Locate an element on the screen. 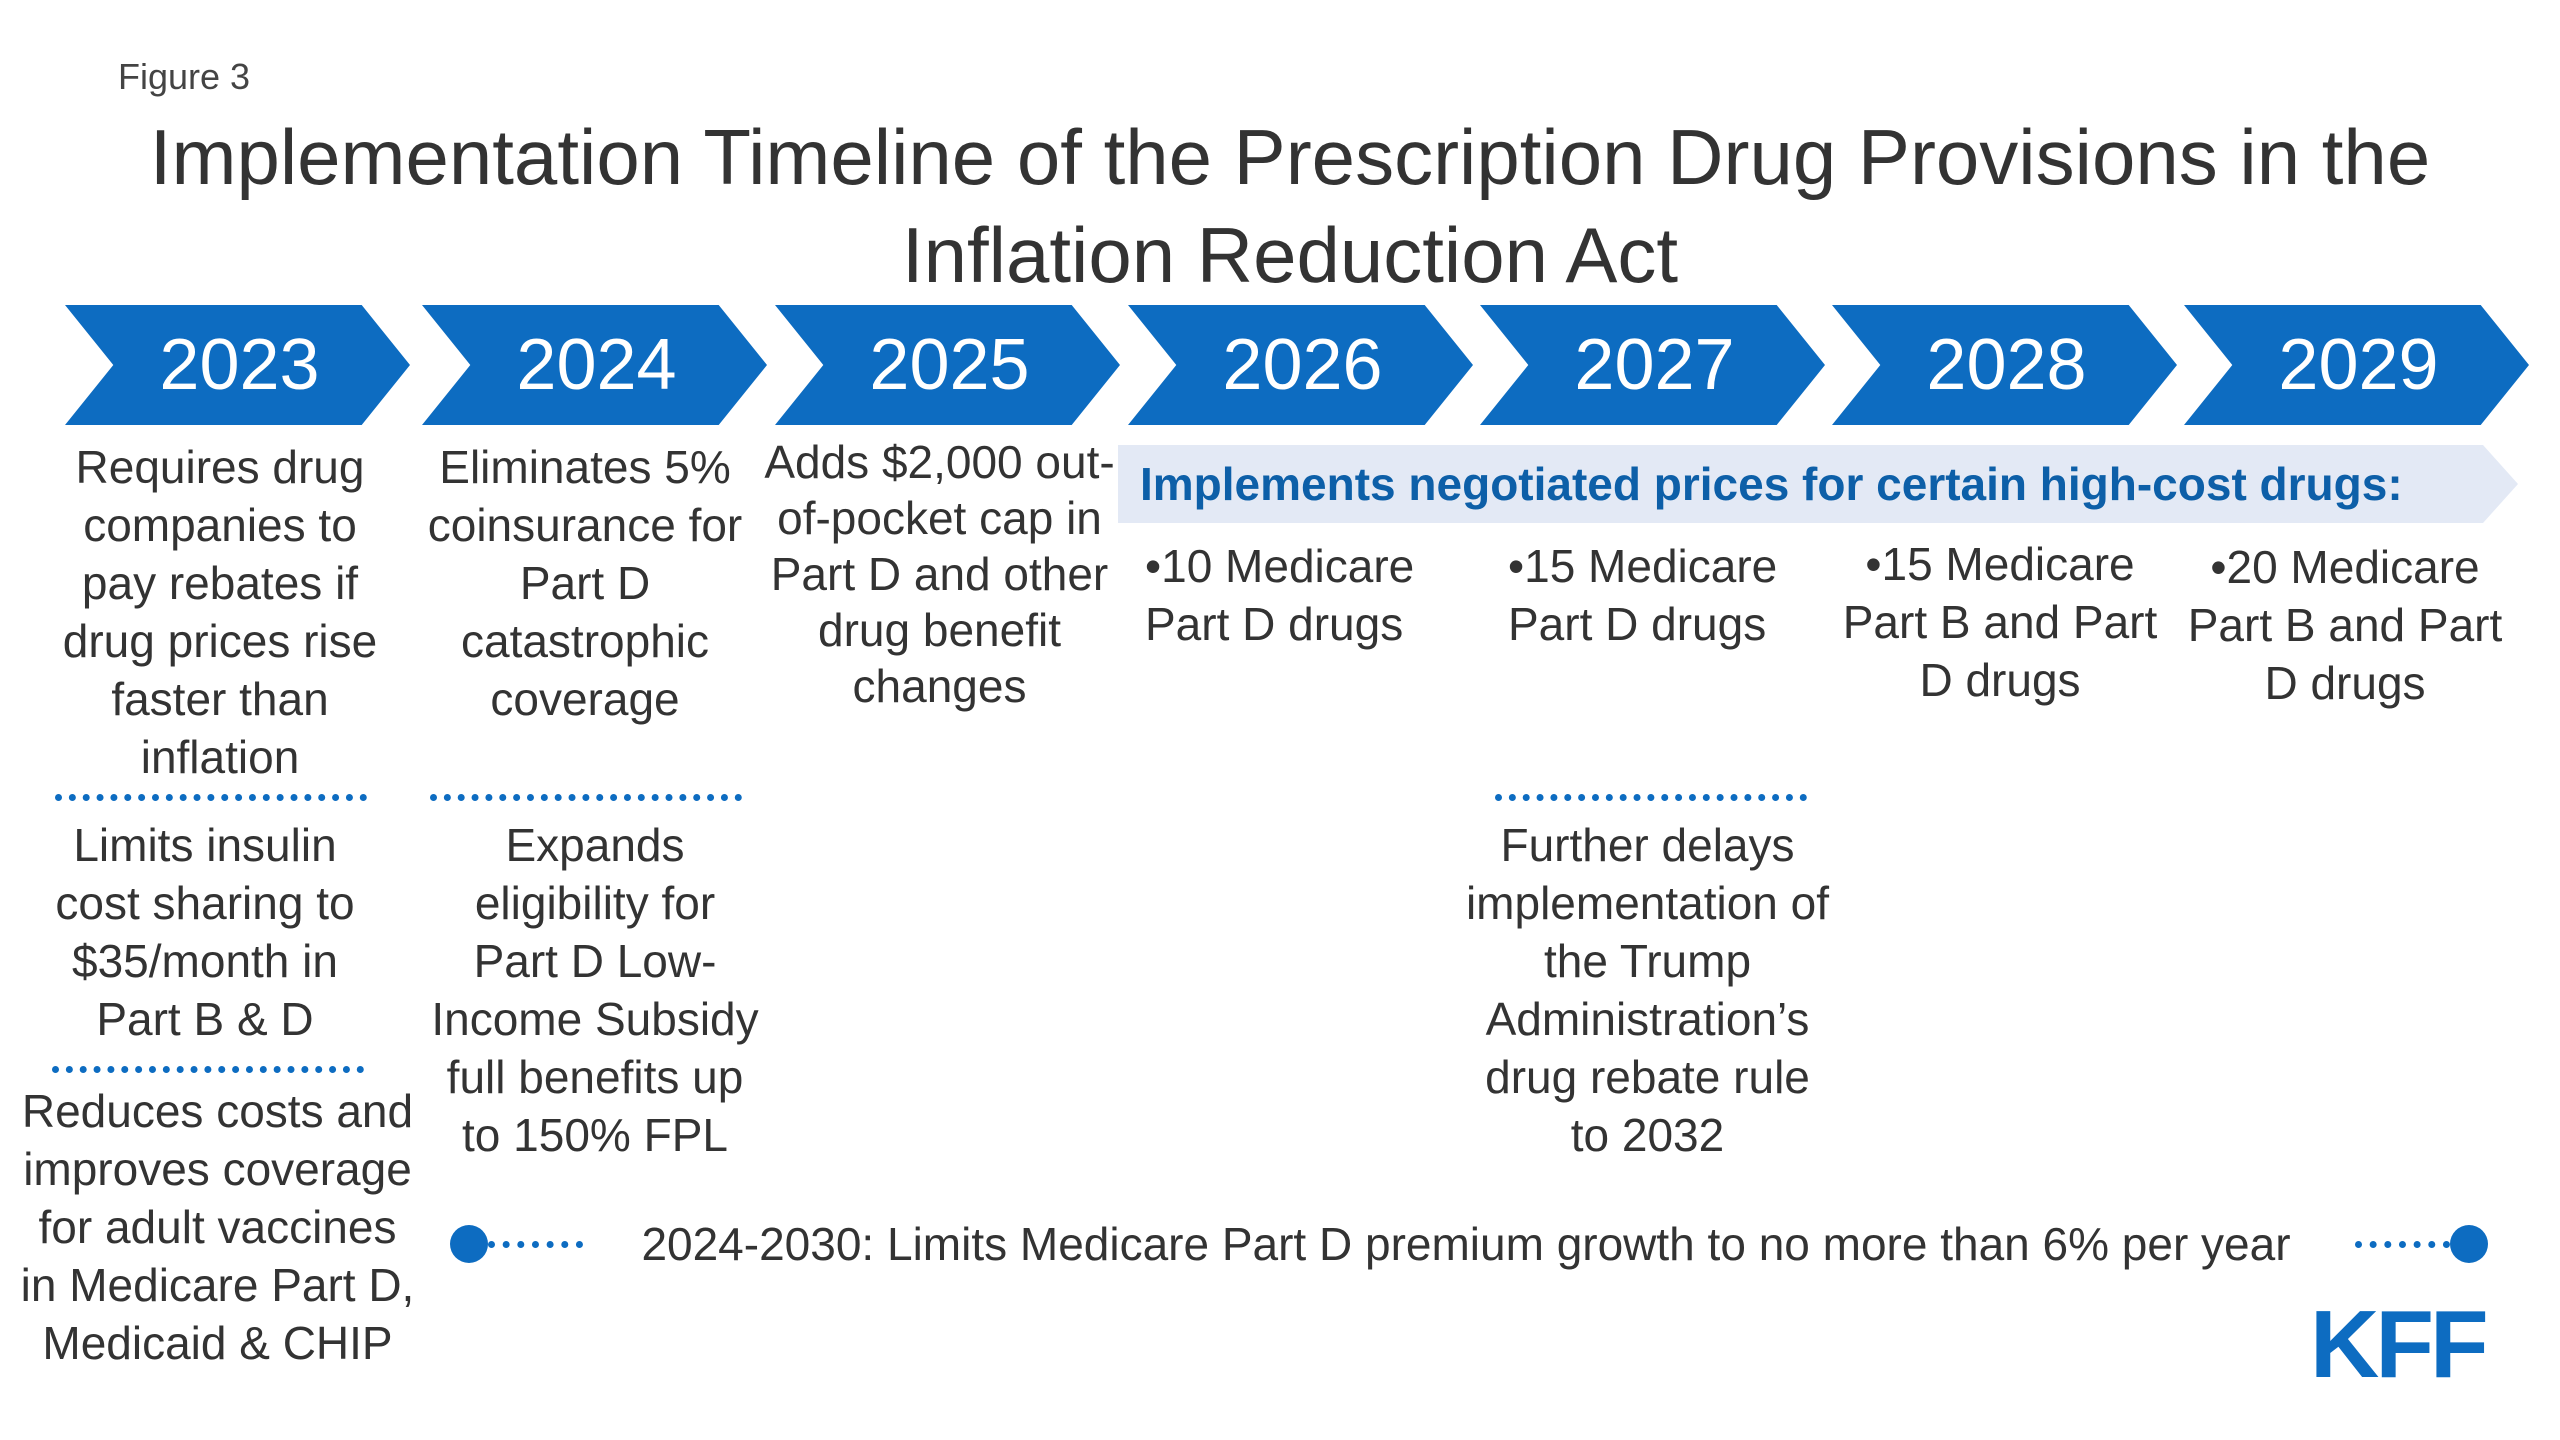 The height and width of the screenshot is (1440, 2560). year-label: 2023 is located at coordinates (239, 365).